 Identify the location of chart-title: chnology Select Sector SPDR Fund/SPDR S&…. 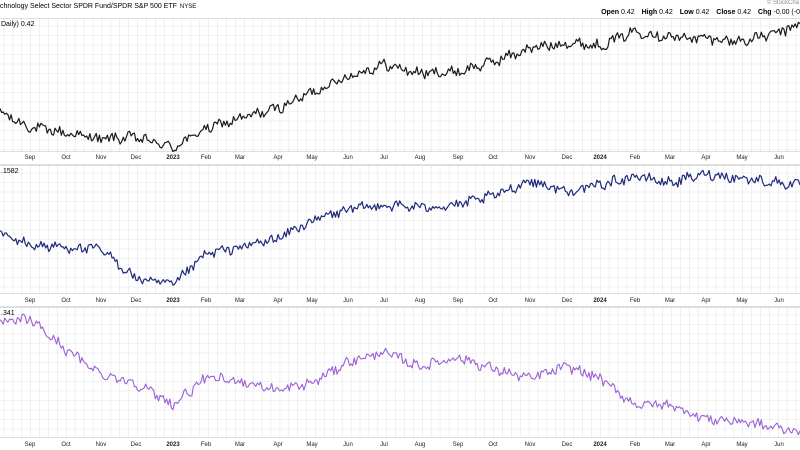
(98, 6).